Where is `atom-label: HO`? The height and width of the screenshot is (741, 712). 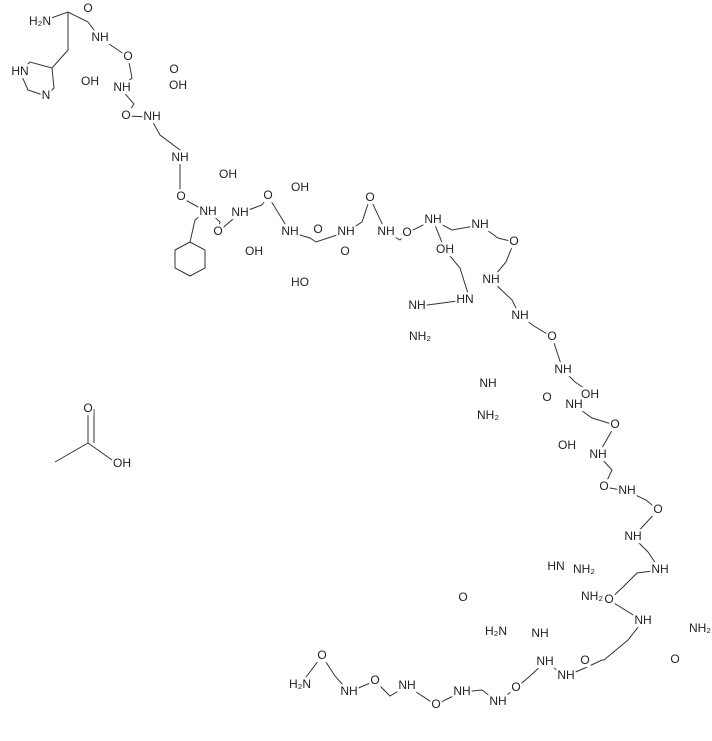 atom-label: HO is located at coordinates (300, 282).